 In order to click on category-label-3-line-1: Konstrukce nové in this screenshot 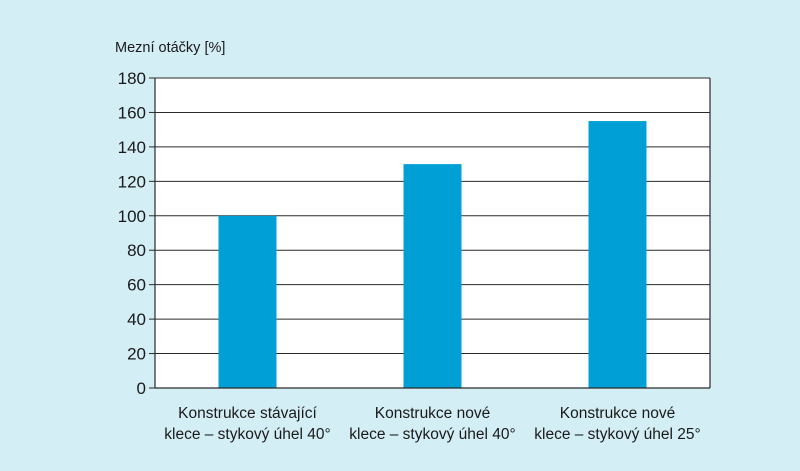, I will do `click(617, 413)`.